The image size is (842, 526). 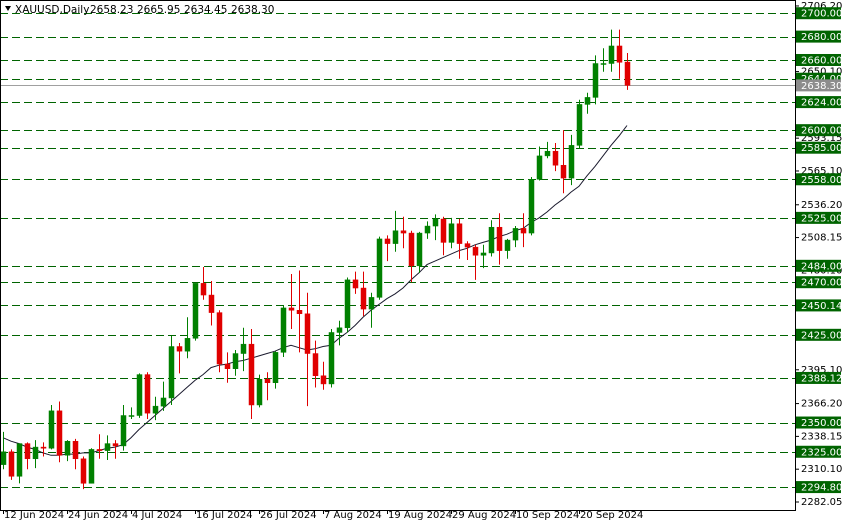 What do you see at coordinates (111, 10) in the screenshot?
I see `header-open: 2658.23` at bounding box center [111, 10].